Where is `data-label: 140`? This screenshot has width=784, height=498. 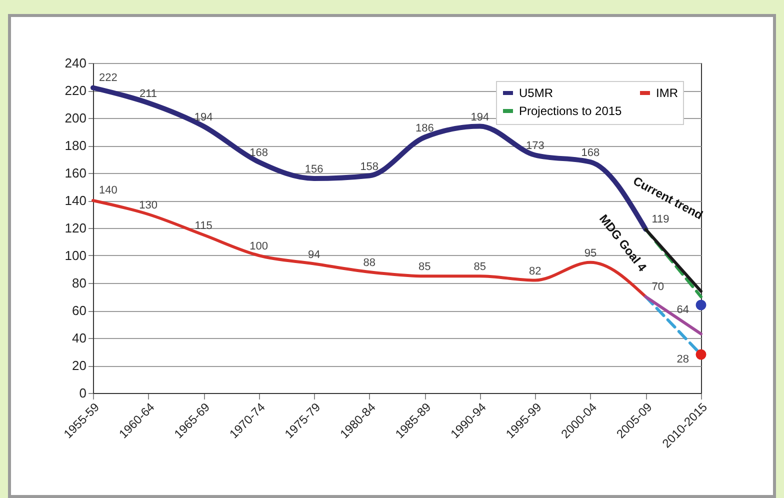 data-label: 140 is located at coordinates (108, 190).